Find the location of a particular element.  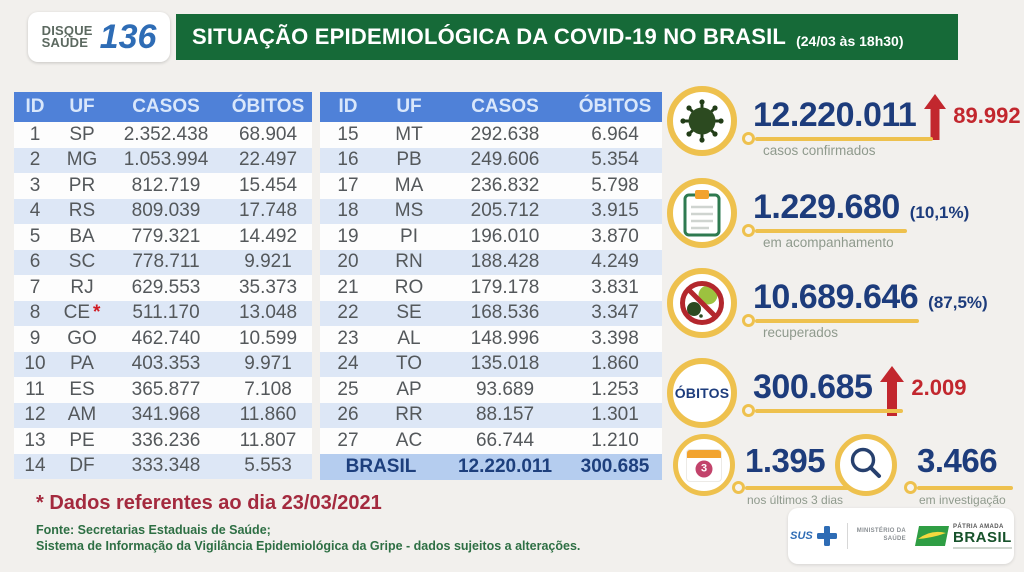

col-id: ID is located at coordinates (35, 106).